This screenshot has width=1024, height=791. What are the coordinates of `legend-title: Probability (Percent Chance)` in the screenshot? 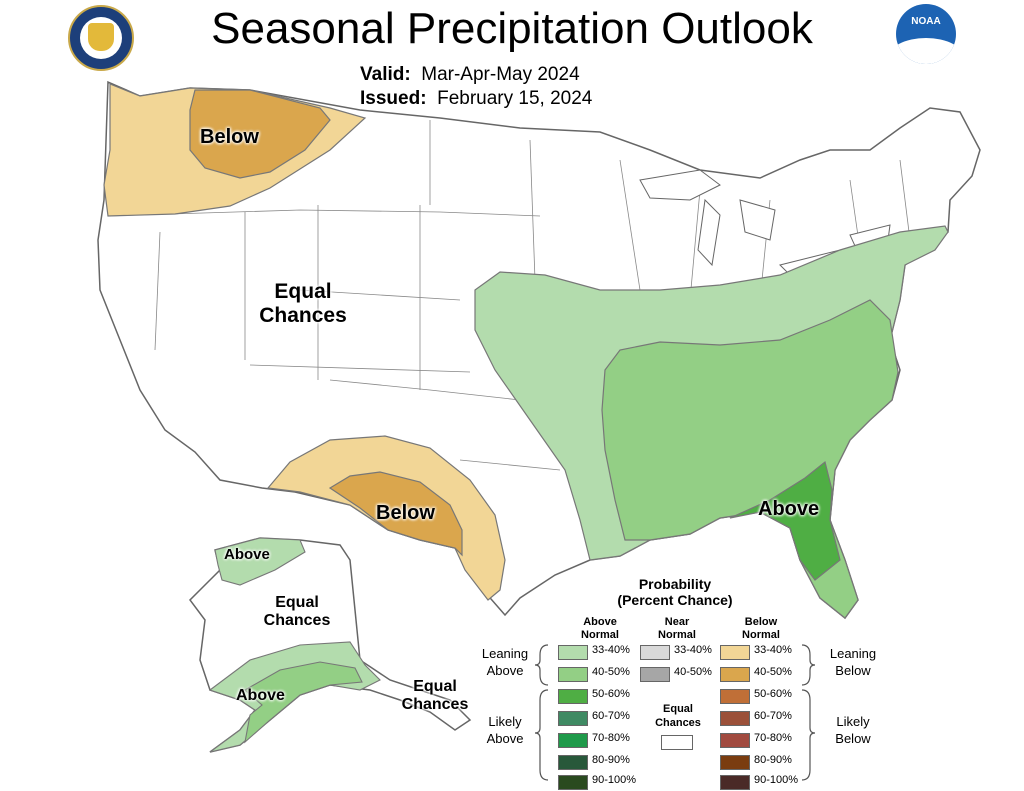 It's located at (675, 592).